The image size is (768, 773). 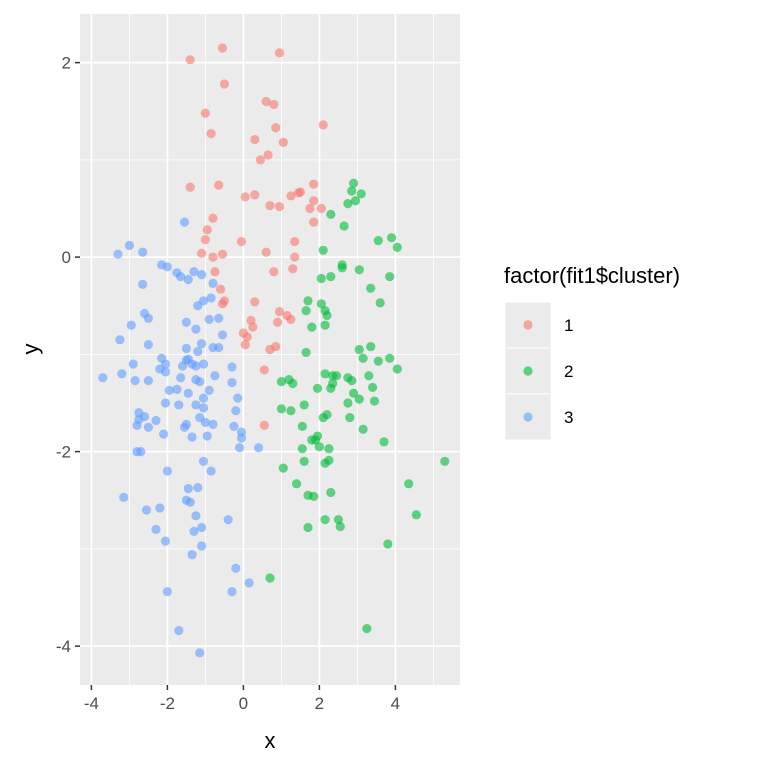 What do you see at coordinates (66, 63) in the screenshot?
I see `y-tick-label: 2` at bounding box center [66, 63].